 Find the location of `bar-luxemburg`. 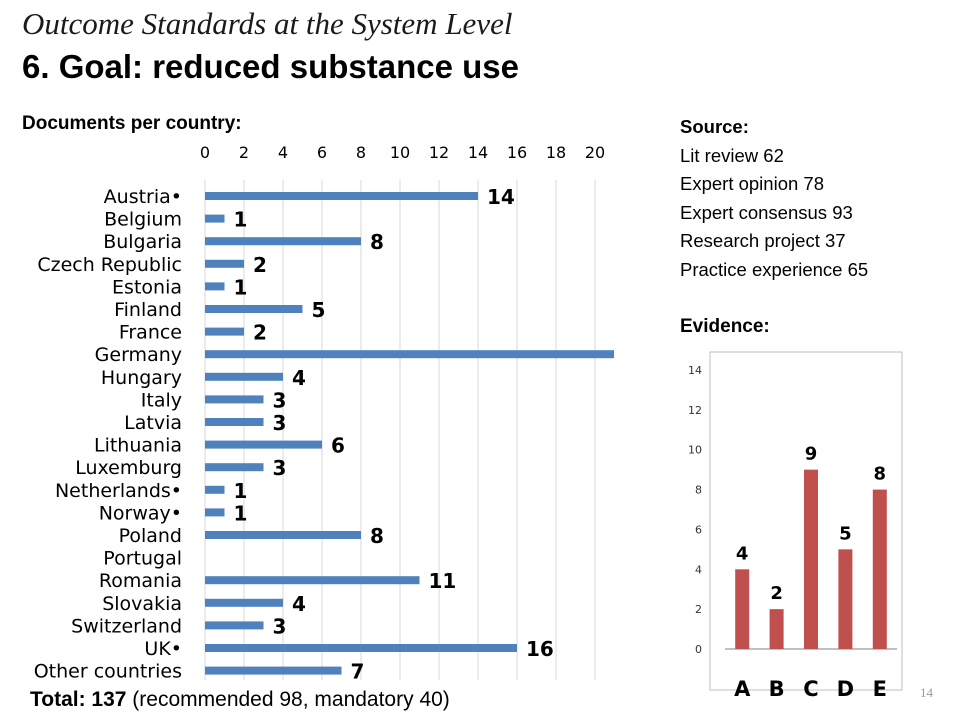

bar-luxemburg is located at coordinates (234, 467).